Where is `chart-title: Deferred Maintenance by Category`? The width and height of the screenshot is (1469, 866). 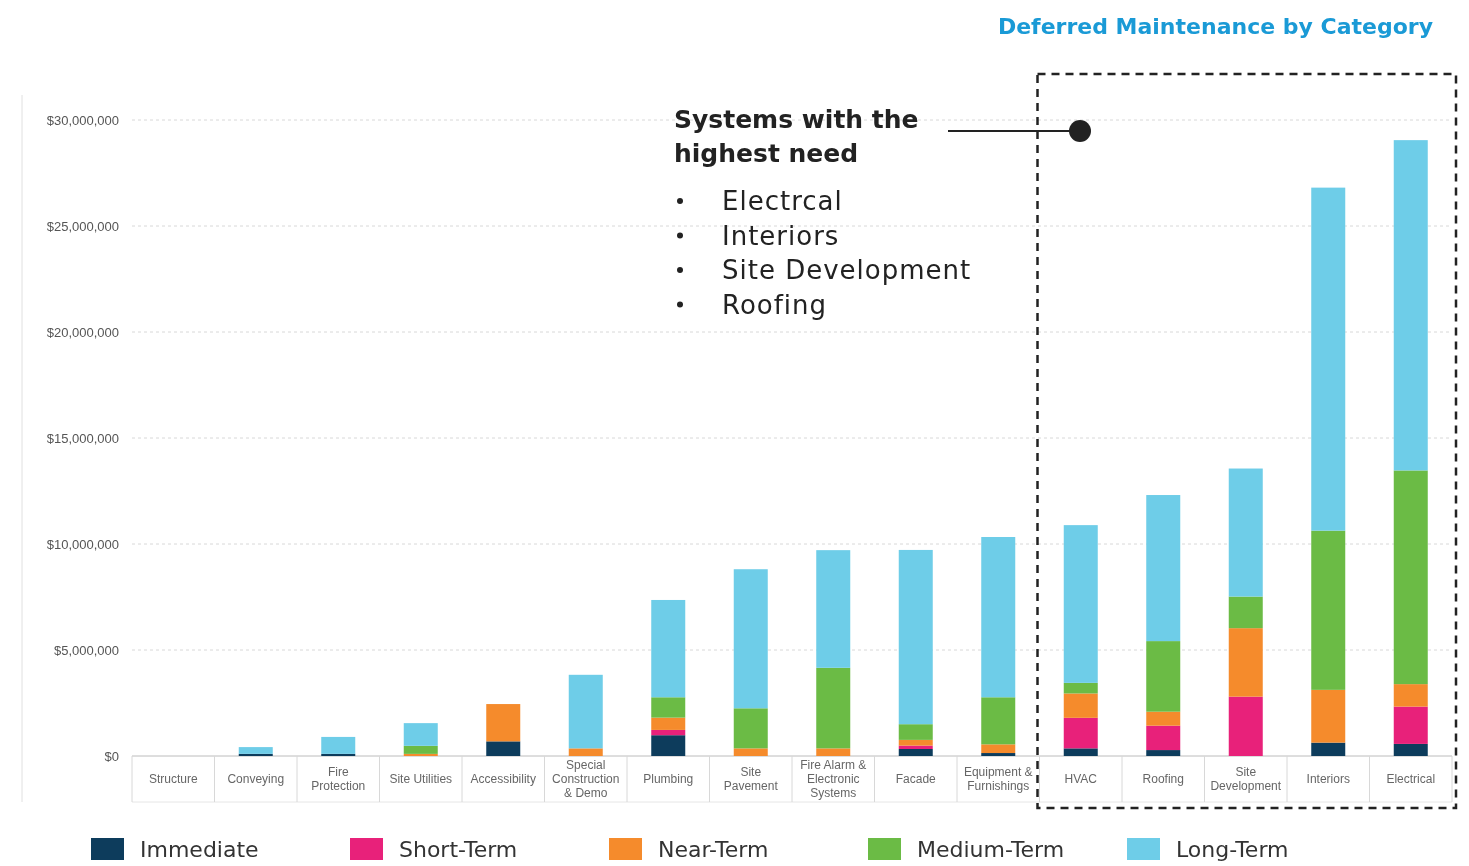
chart-title: Deferred Maintenance by Category is located at coordinates (1215, 26).